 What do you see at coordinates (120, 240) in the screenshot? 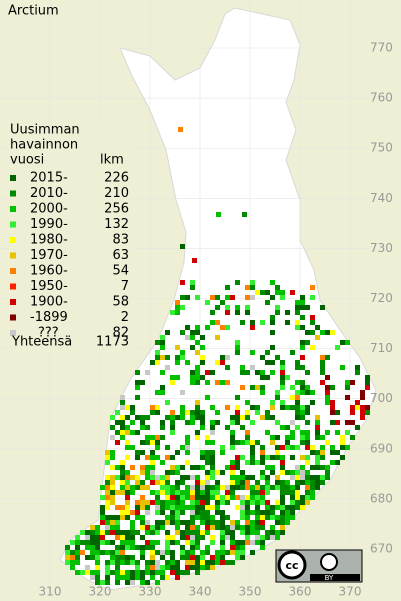
I see `legend-count: 83` at bounding box center [120, 240].